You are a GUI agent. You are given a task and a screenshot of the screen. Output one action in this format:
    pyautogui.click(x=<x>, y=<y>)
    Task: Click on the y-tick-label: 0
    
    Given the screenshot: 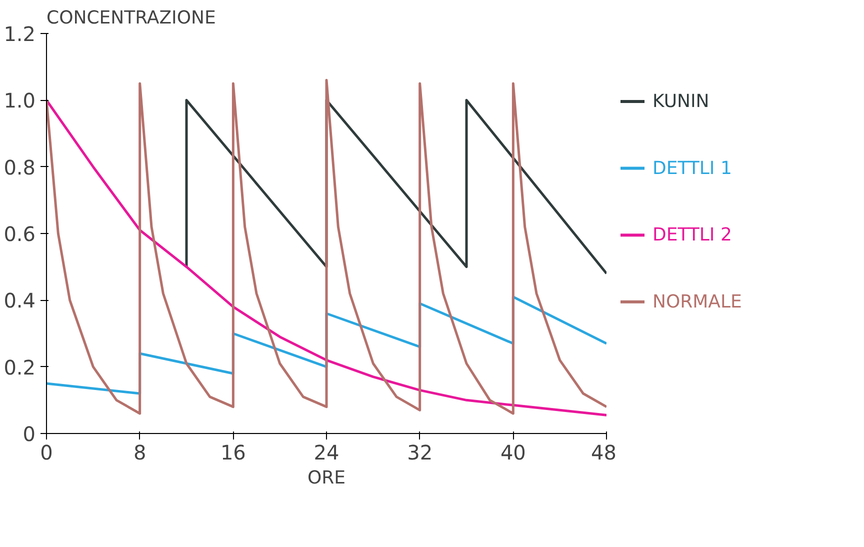 What is the action you would take?
    pyautogui.click(x=29, y=434)
    